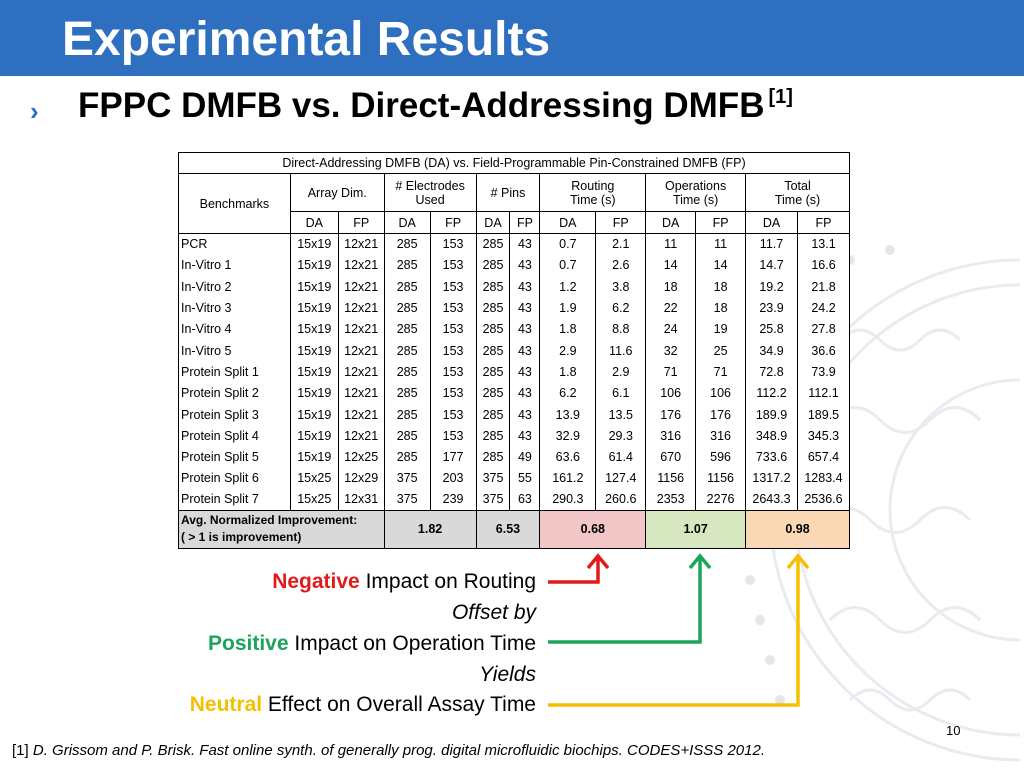  What do you see at coordinates (234, 436) in the screenshot?
I see `benchmark-name: Protein Split 4` at bounding box center [234, 436].